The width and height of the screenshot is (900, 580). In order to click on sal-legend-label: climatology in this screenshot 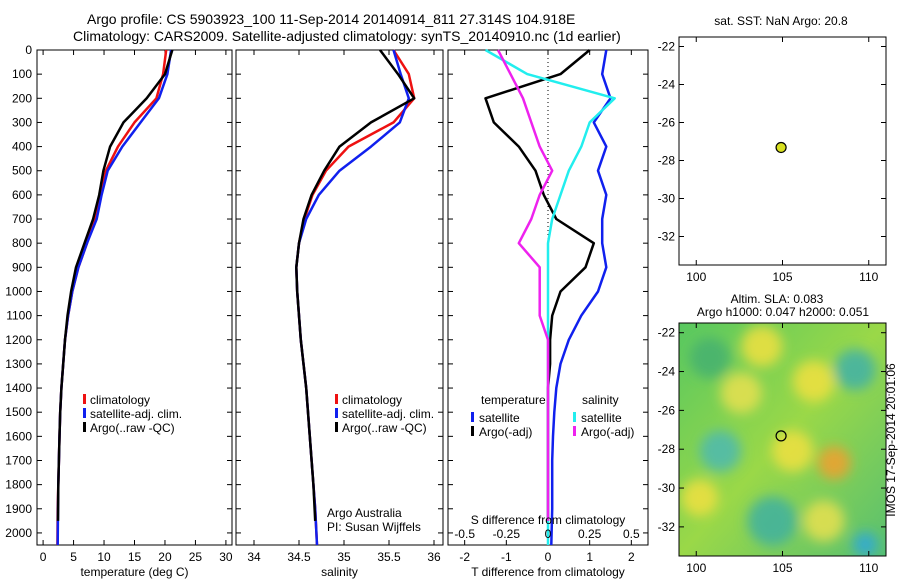, I will do `click(372, 400)`.